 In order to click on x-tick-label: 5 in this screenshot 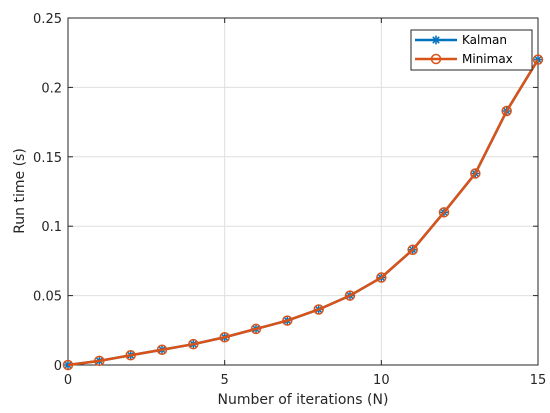, I will do `click(225, 380)`.